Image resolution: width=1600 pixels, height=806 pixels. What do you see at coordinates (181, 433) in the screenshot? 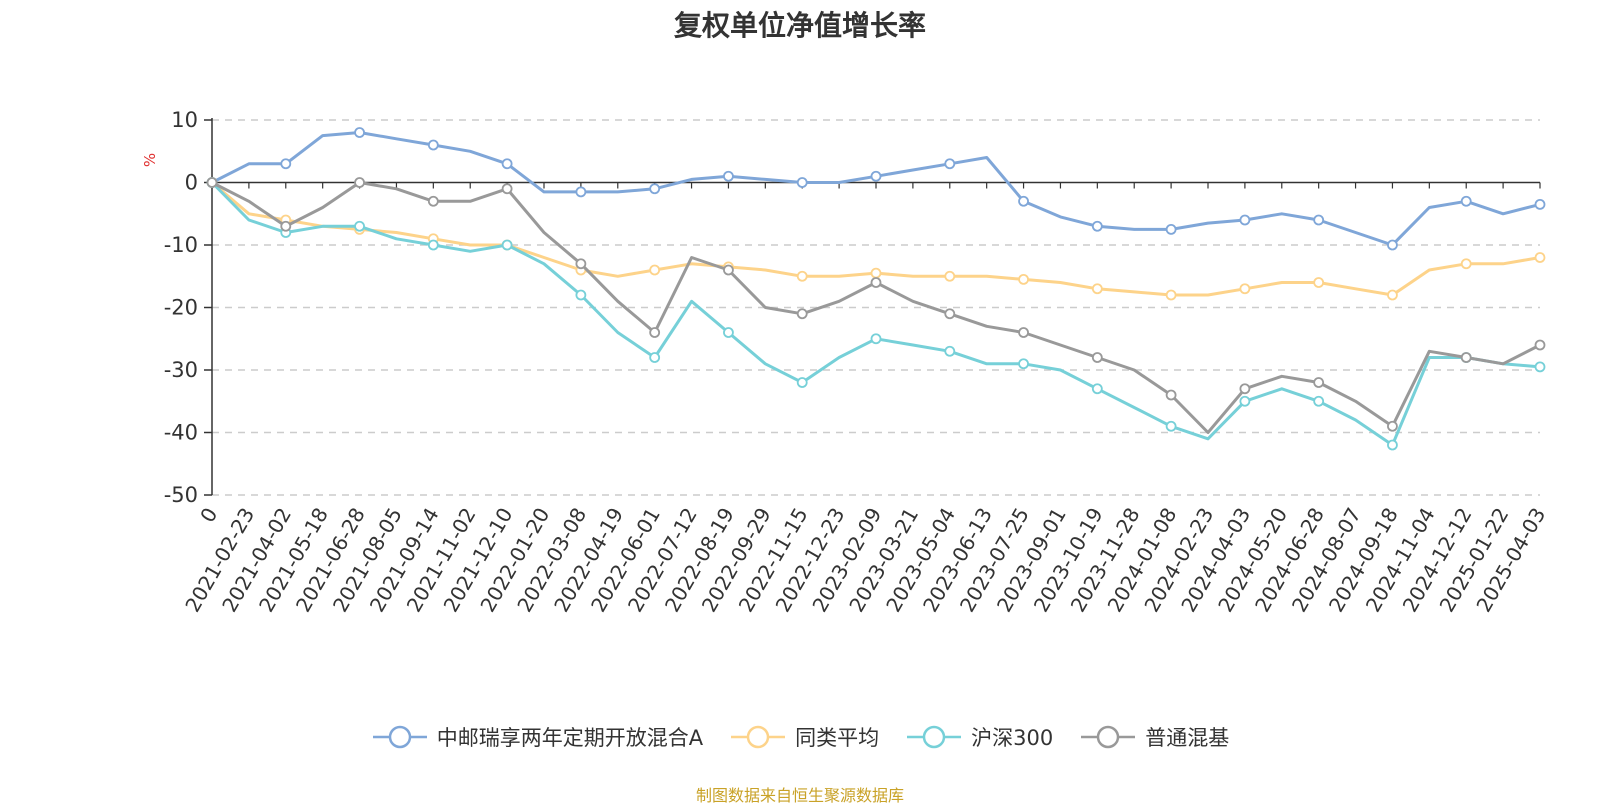
I see `y-tick-label: -40` at bounding box center [181, 433].